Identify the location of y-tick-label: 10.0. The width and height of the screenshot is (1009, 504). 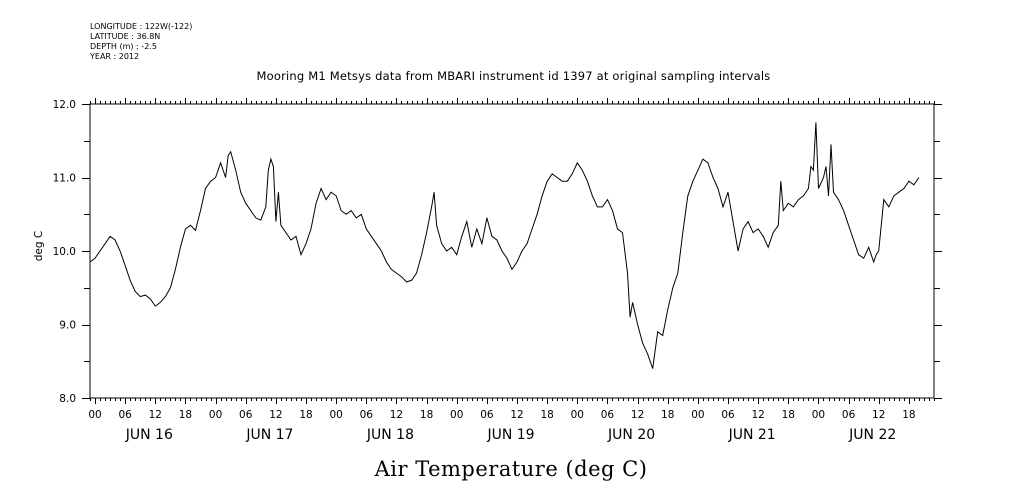
(64, 252).